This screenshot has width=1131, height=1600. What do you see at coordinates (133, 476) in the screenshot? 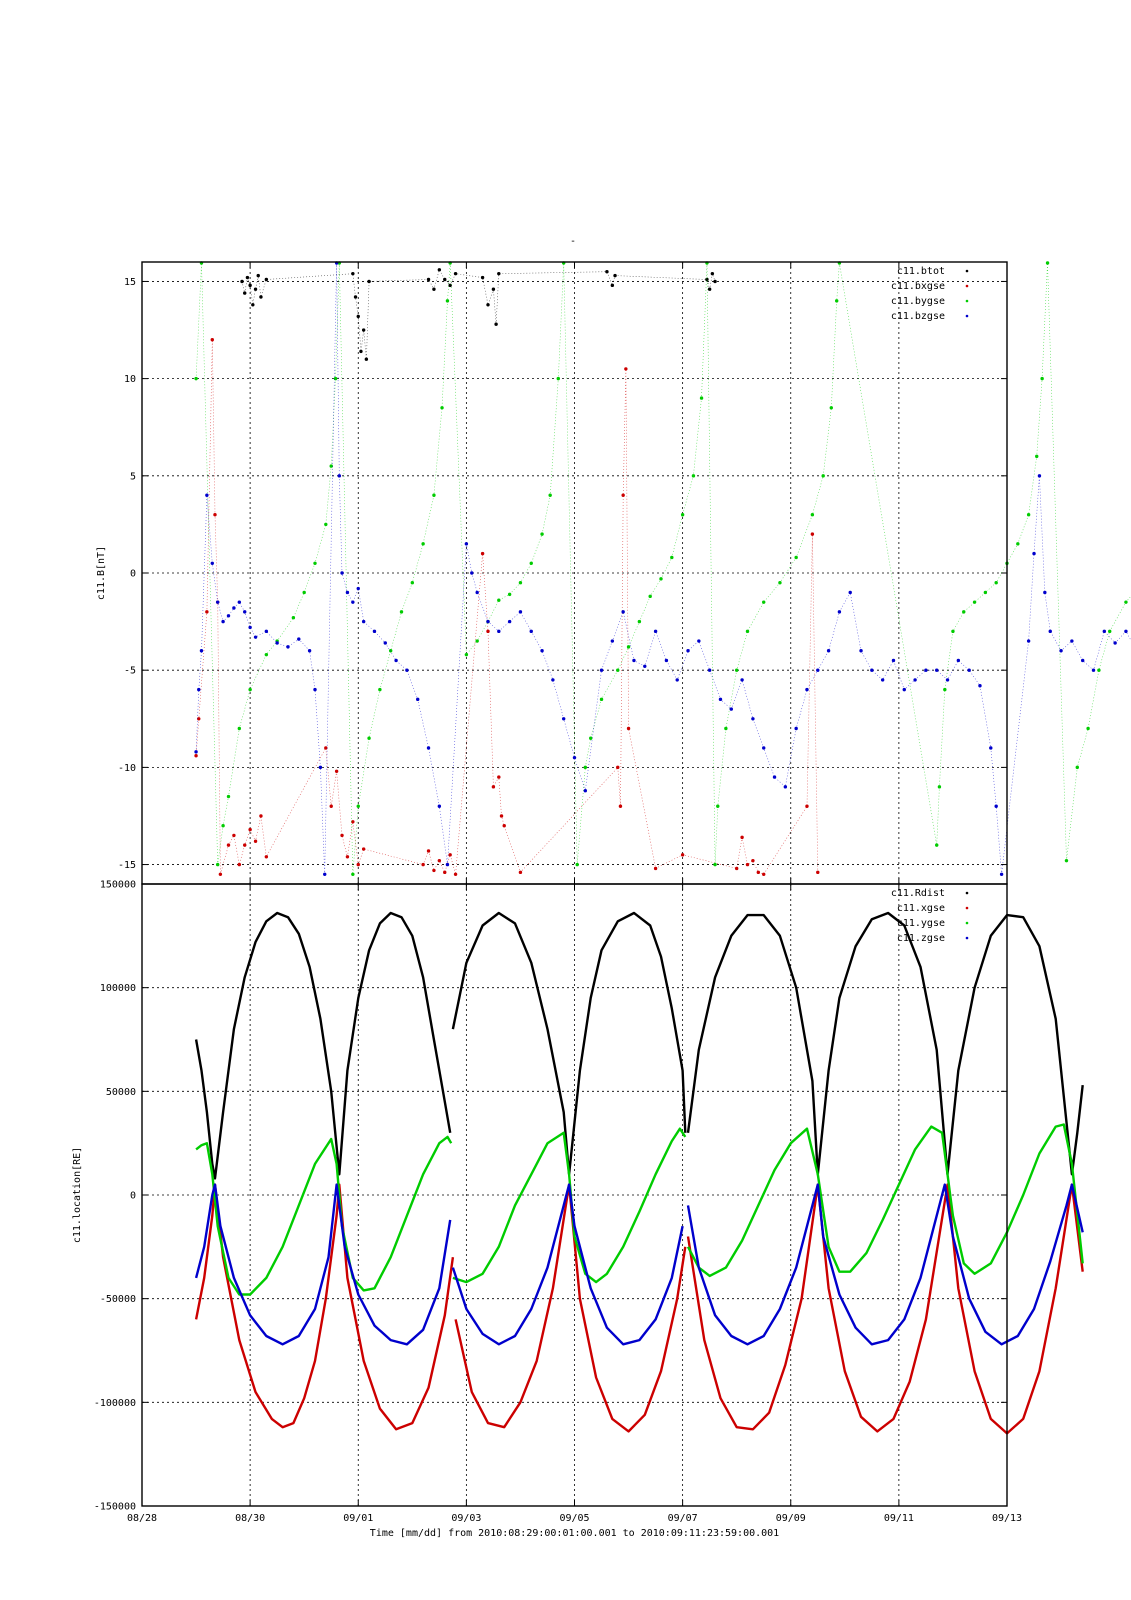
I see `y-tick-label: 5` at bounding box center [133, 476].